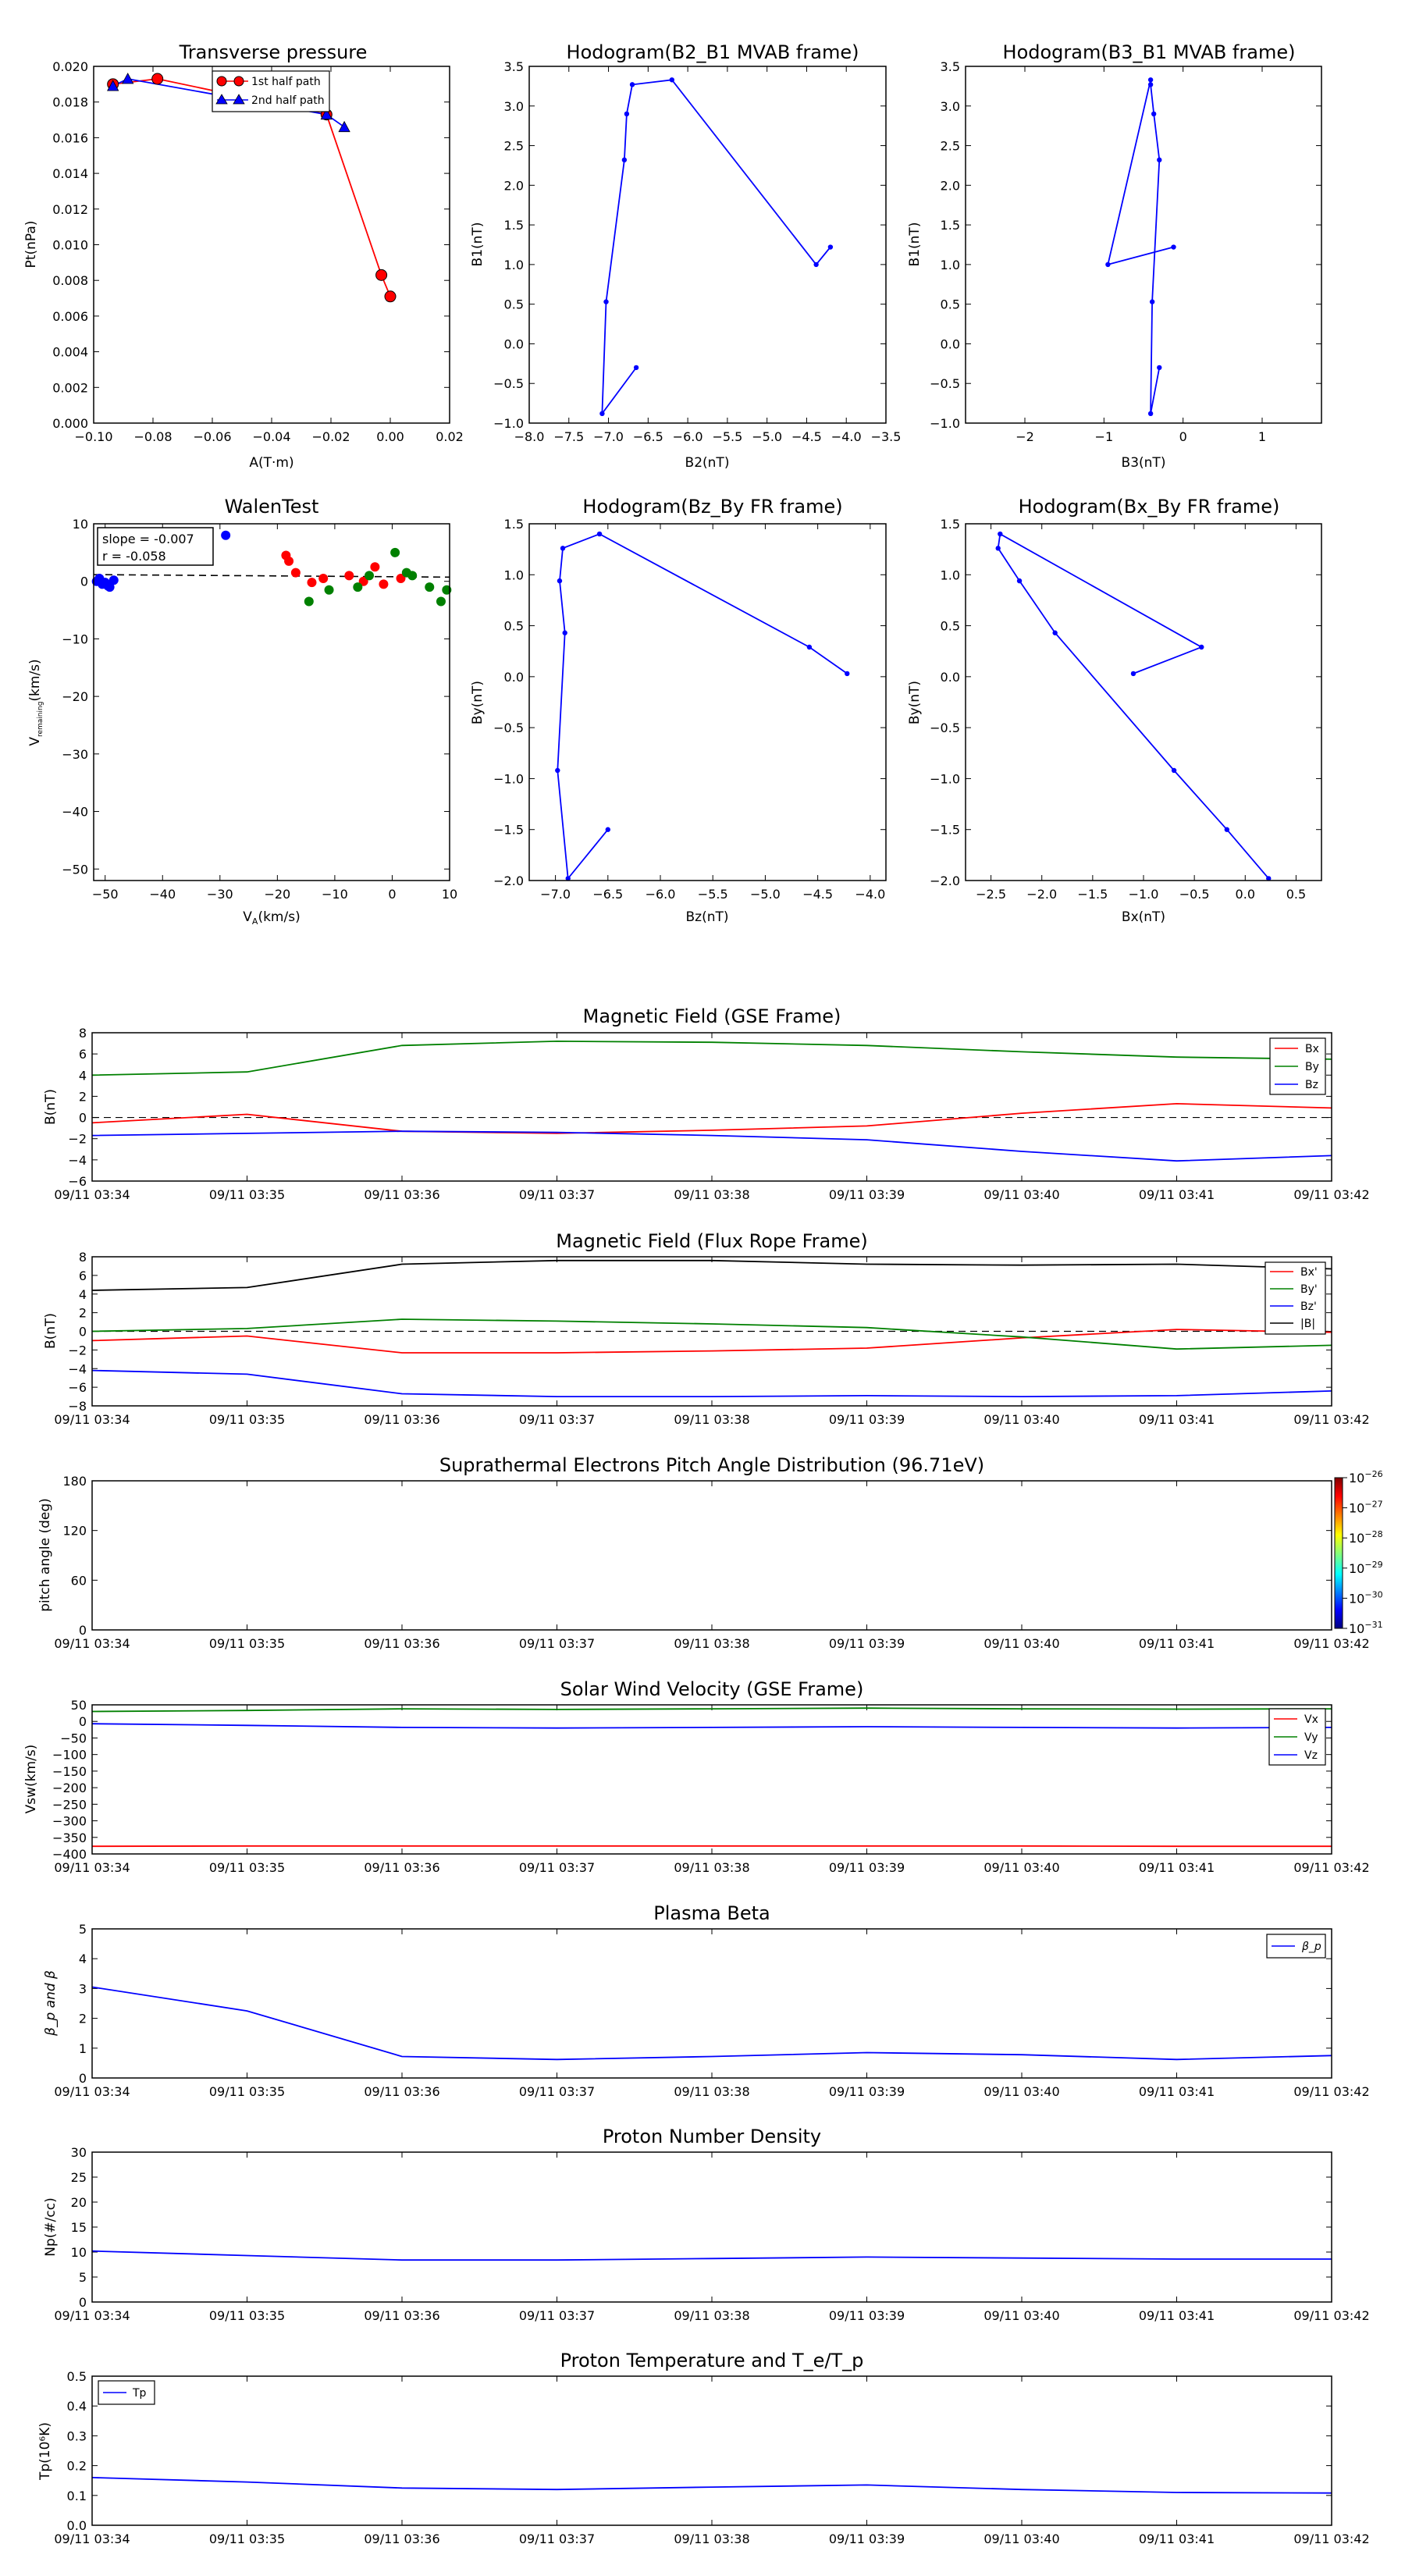 This screenshot has width=1405, height=2576. I want to click on vsw-xtick-label: 09/11 03:40, so click(1022, 1867).